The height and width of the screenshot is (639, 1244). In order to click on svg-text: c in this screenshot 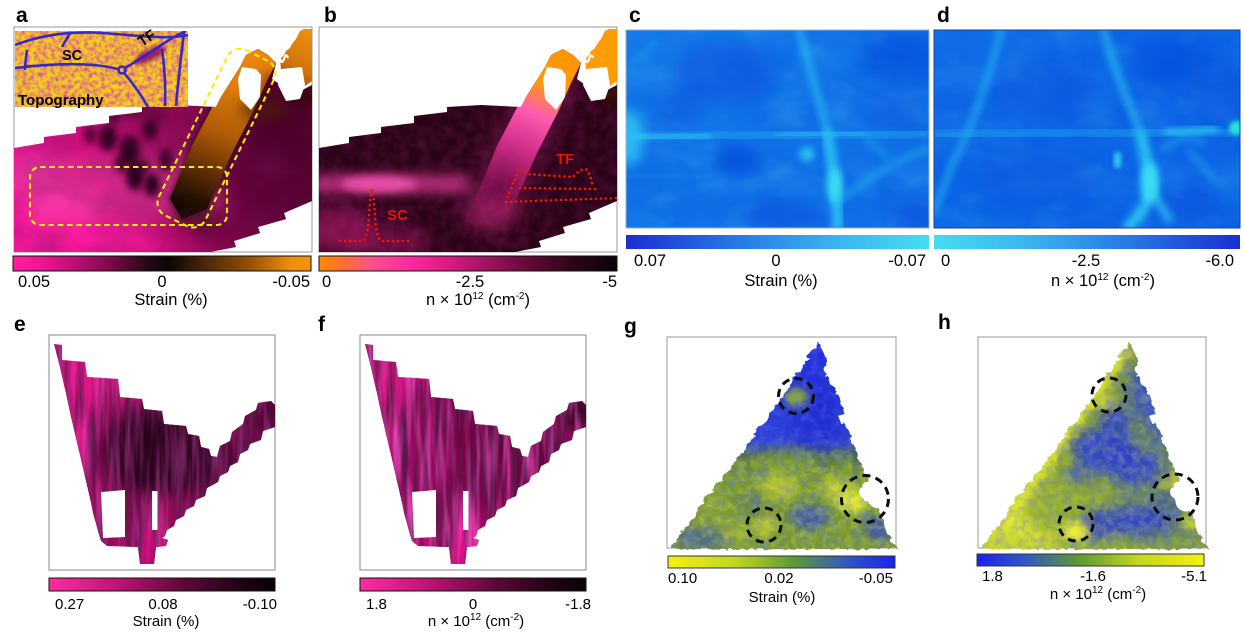, I will do `click(635, 15)`.